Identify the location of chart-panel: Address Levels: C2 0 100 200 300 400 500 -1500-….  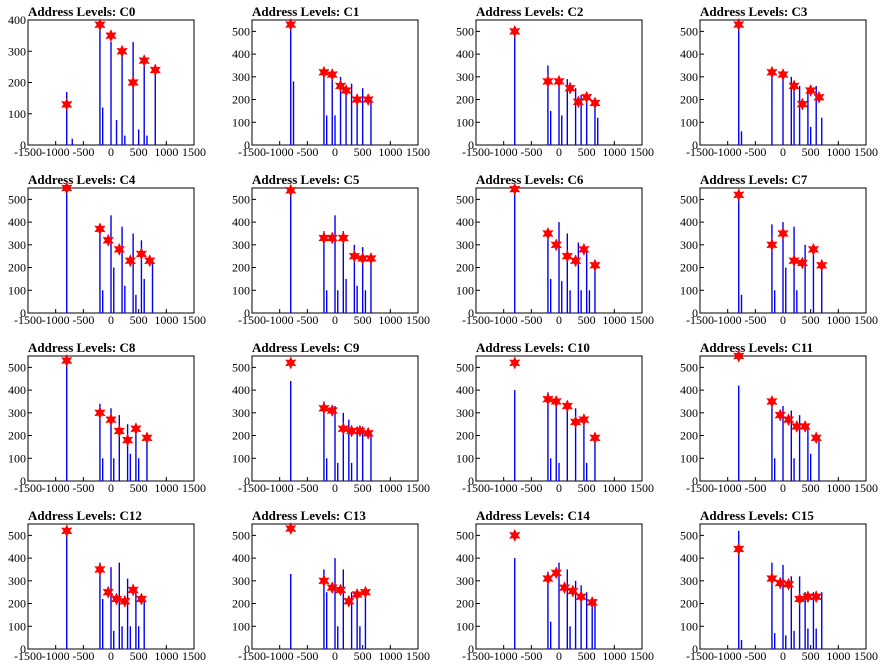
(560, 84).